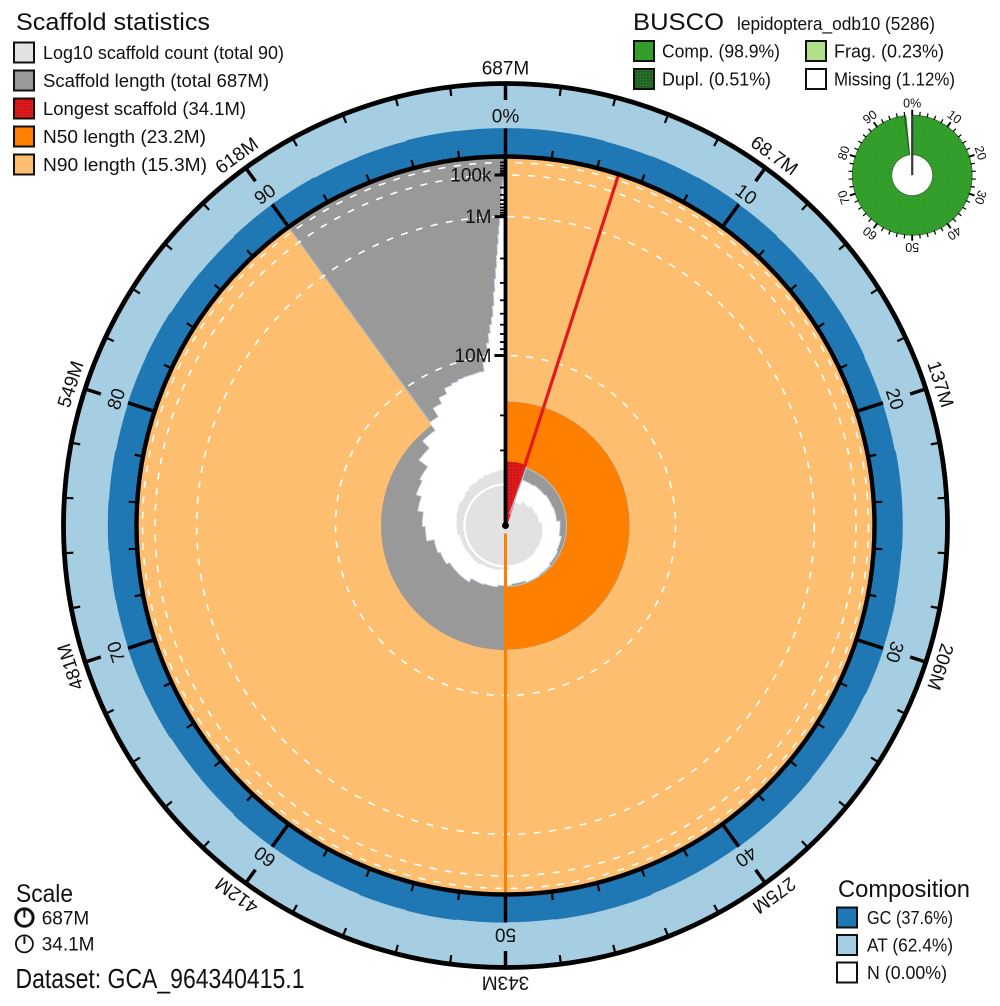  I want to click on svg-text: 60, so click(870, 233).